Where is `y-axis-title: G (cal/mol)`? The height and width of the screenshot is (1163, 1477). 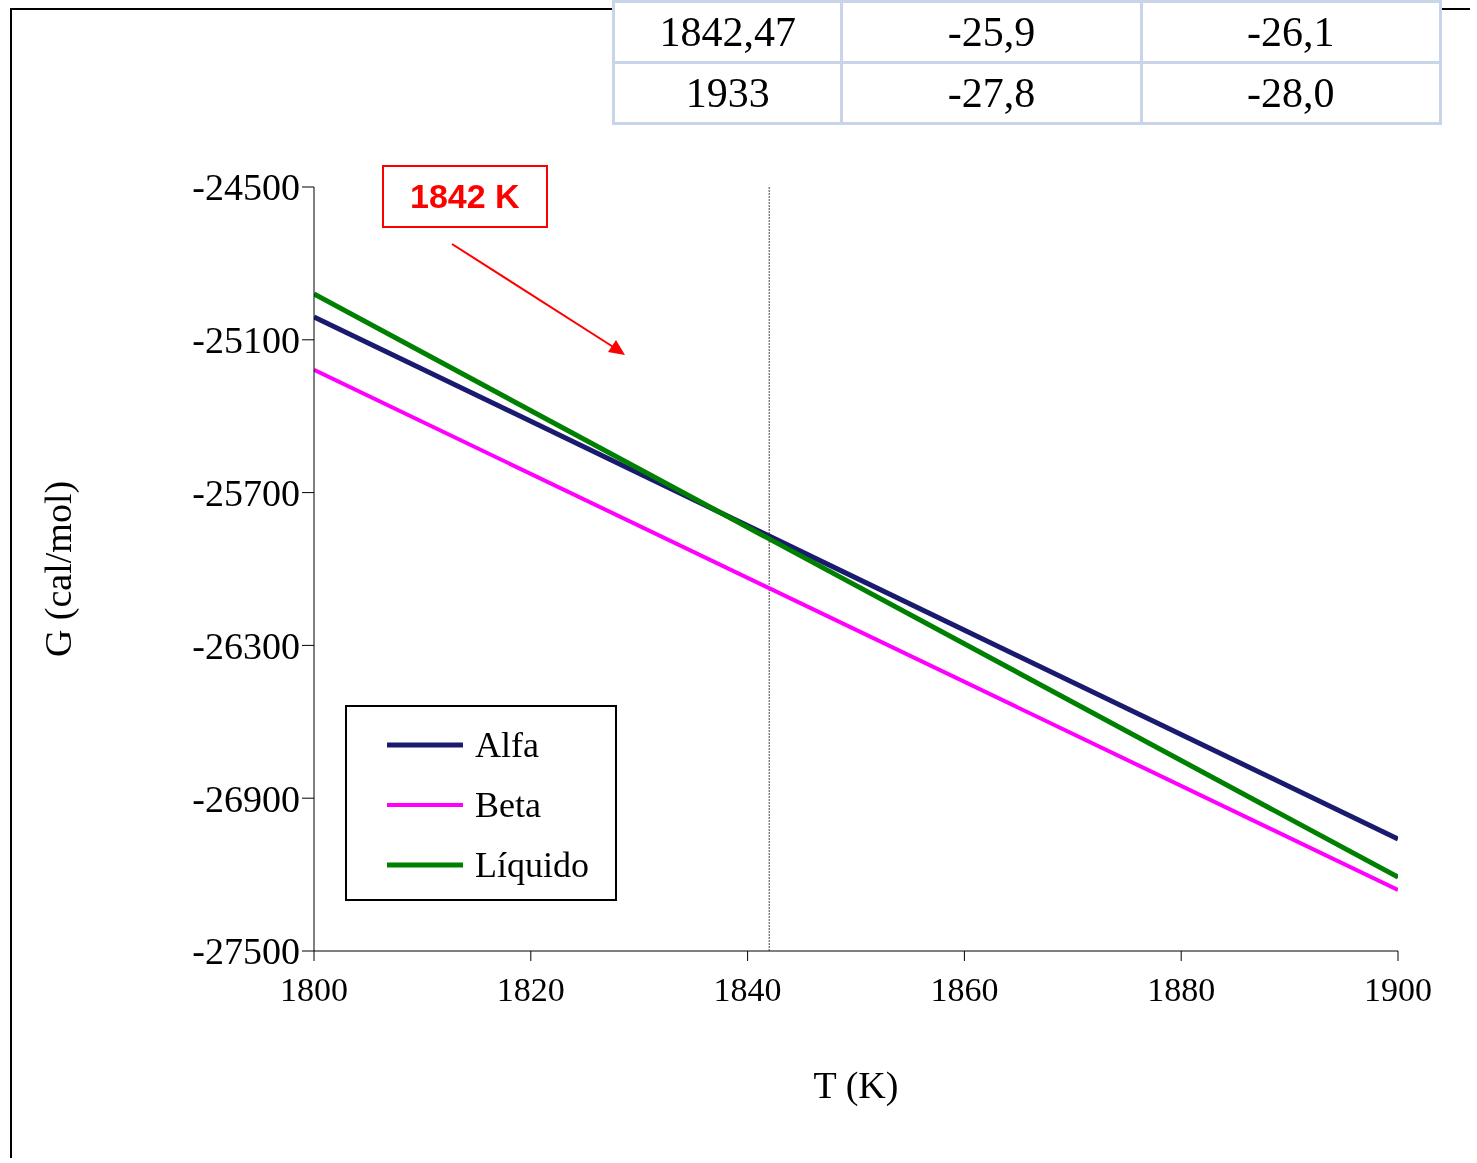
y-axis-title: G (cal/mol) is located at coordinates (59, 569).